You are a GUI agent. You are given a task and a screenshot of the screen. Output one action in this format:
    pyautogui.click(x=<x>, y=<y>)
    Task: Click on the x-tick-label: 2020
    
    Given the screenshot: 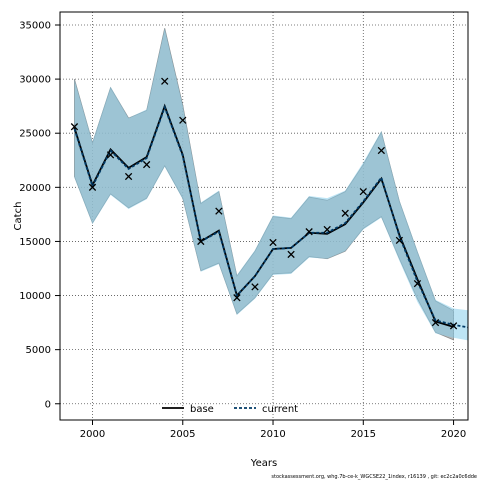 What is the action you would take?
    pyautogui.click(x=453, y=434)
    